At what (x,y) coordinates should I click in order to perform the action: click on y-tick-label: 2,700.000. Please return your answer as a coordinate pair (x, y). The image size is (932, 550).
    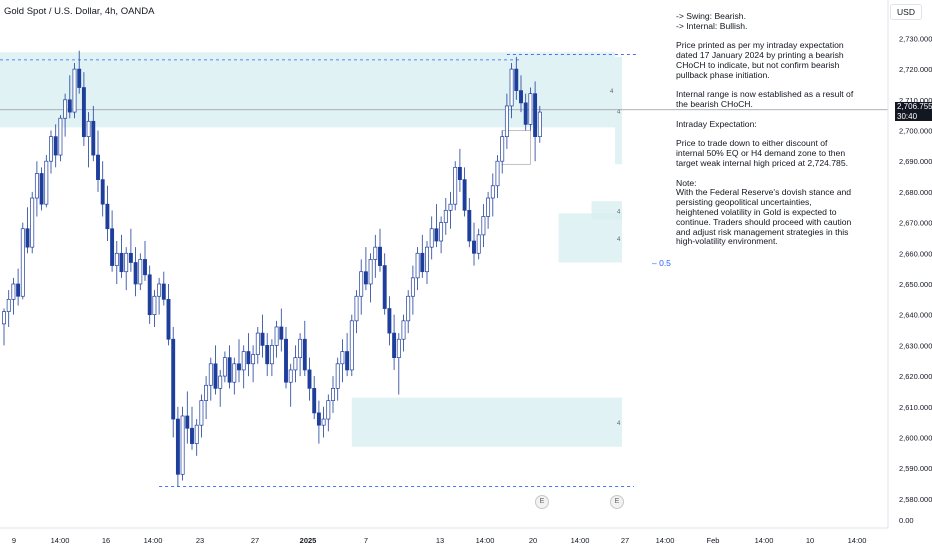
    Looking at the image, I should click on (915, 131).